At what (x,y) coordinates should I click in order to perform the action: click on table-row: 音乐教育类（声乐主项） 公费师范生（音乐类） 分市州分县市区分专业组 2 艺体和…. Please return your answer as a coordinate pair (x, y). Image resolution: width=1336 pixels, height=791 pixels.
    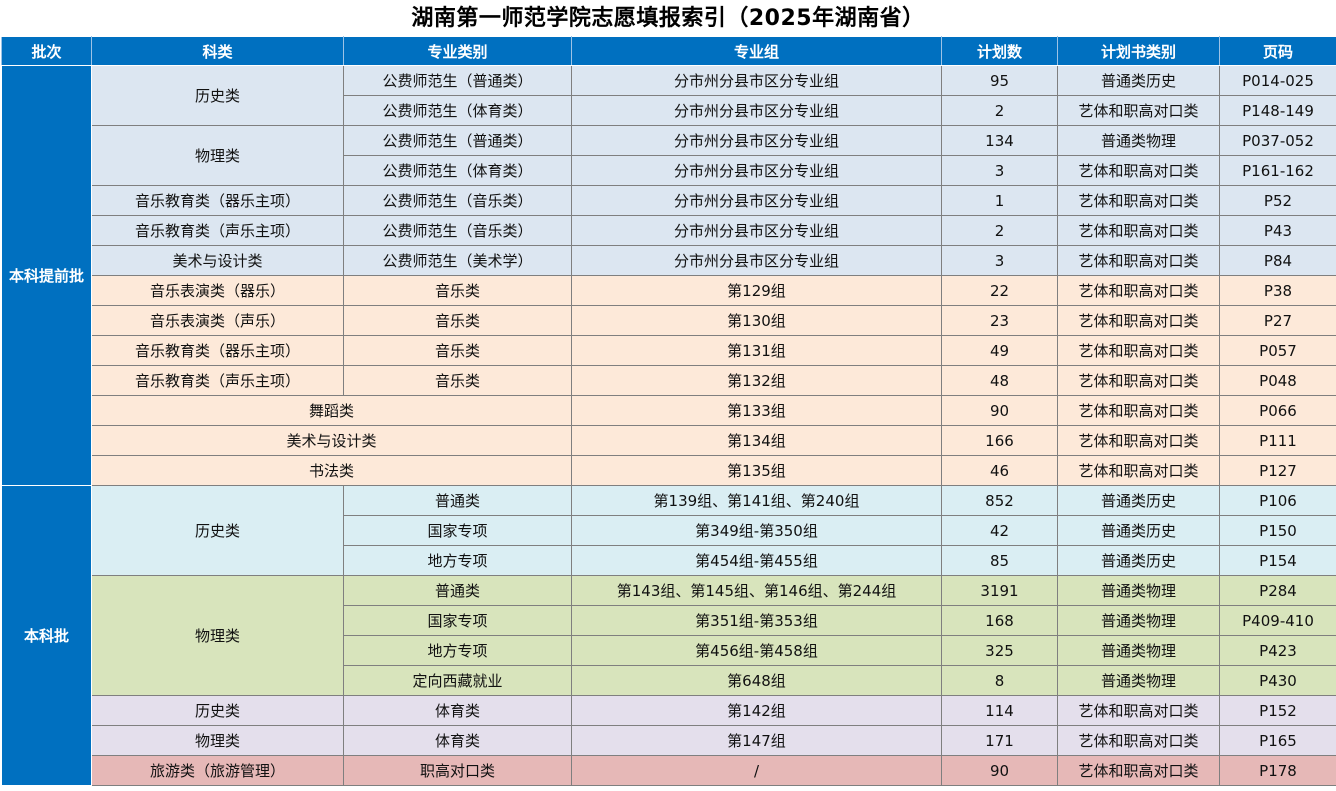
    Looking at the image, I should click on (669, 230).